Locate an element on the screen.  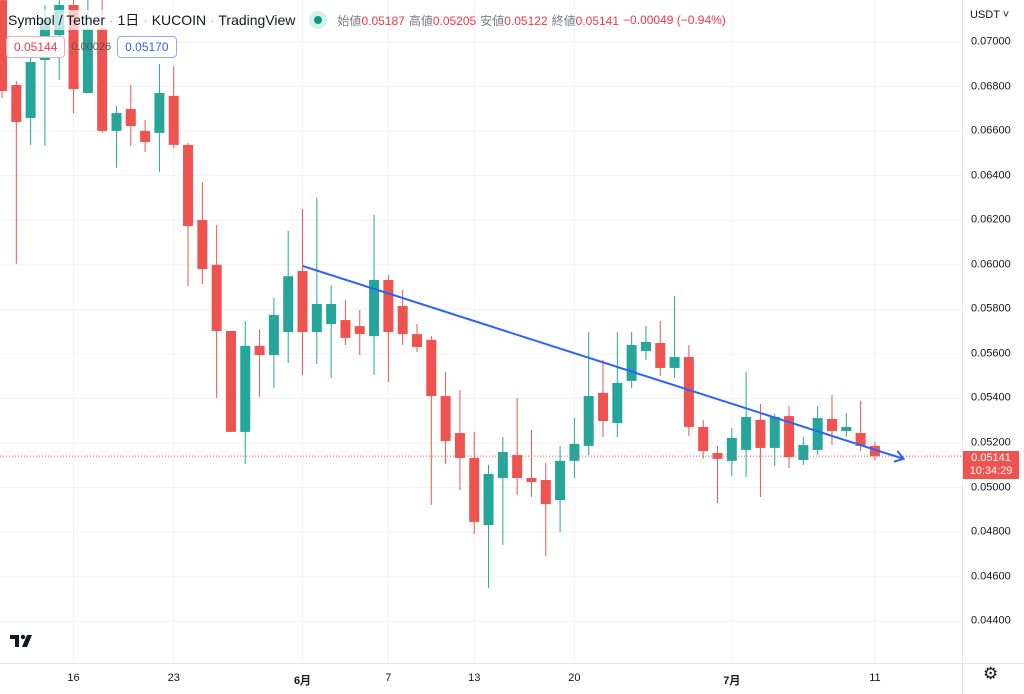
time-tick-label: 20 is located at coordinates (574, 678).